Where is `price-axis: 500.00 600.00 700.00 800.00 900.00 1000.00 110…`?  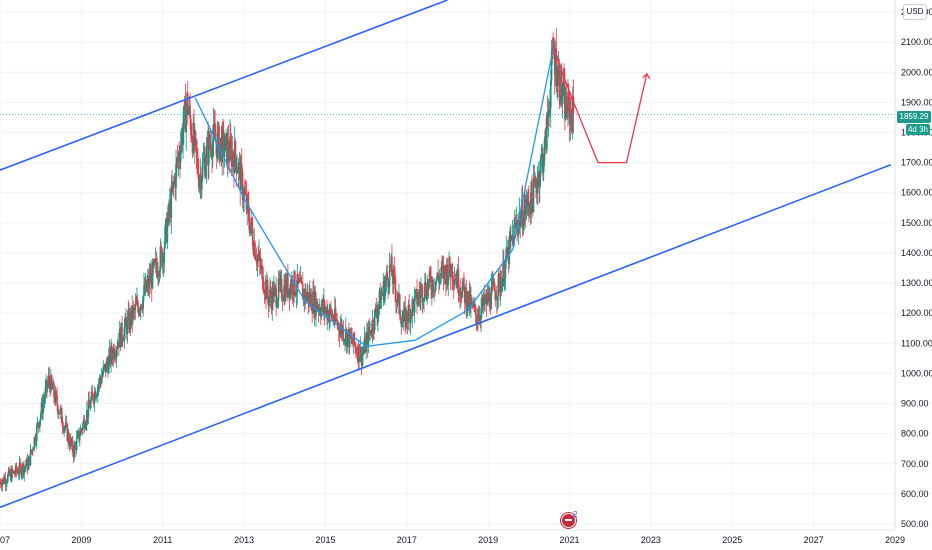
price-axis: 500.00 600.00 700.00 800.00 900.00 1000.00 110… is located at coordinates (916, 268).